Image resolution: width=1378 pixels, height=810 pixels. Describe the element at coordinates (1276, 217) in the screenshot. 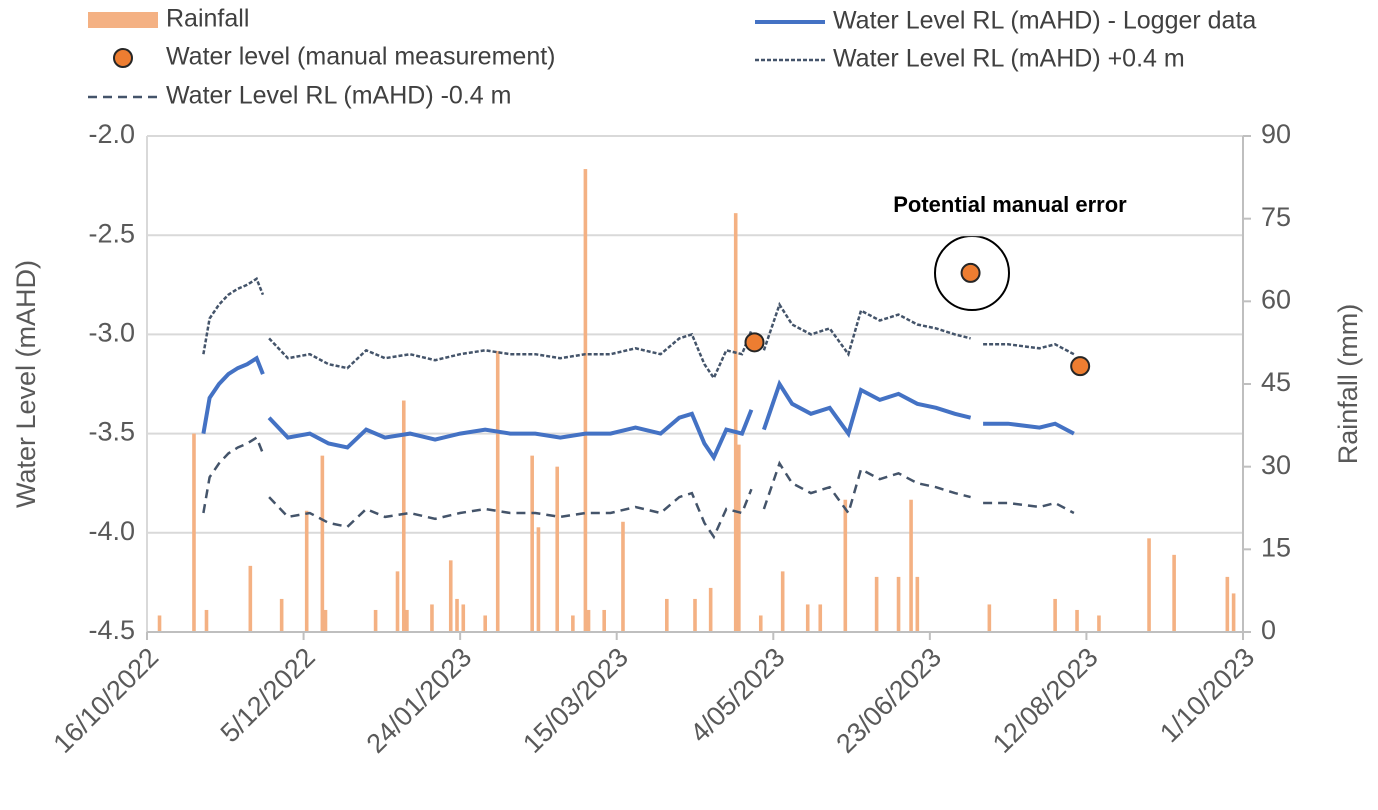

I see `y2-tick-label: 75` at that location.